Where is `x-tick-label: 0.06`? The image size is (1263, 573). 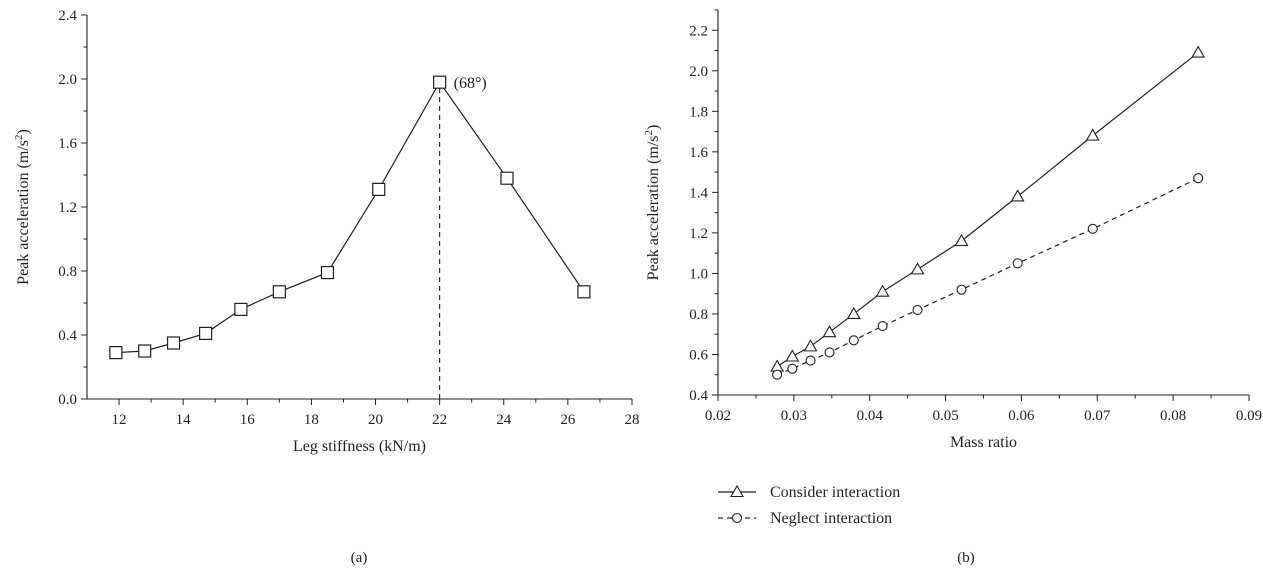
x-tick-label: 0.06 is located at coordinates (1021, 416).